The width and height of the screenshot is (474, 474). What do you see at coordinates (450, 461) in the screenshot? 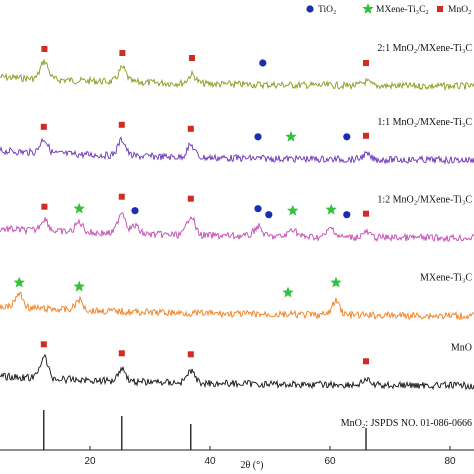
I see `x-tick-label-3: 80` at bounding box center [450, 461].